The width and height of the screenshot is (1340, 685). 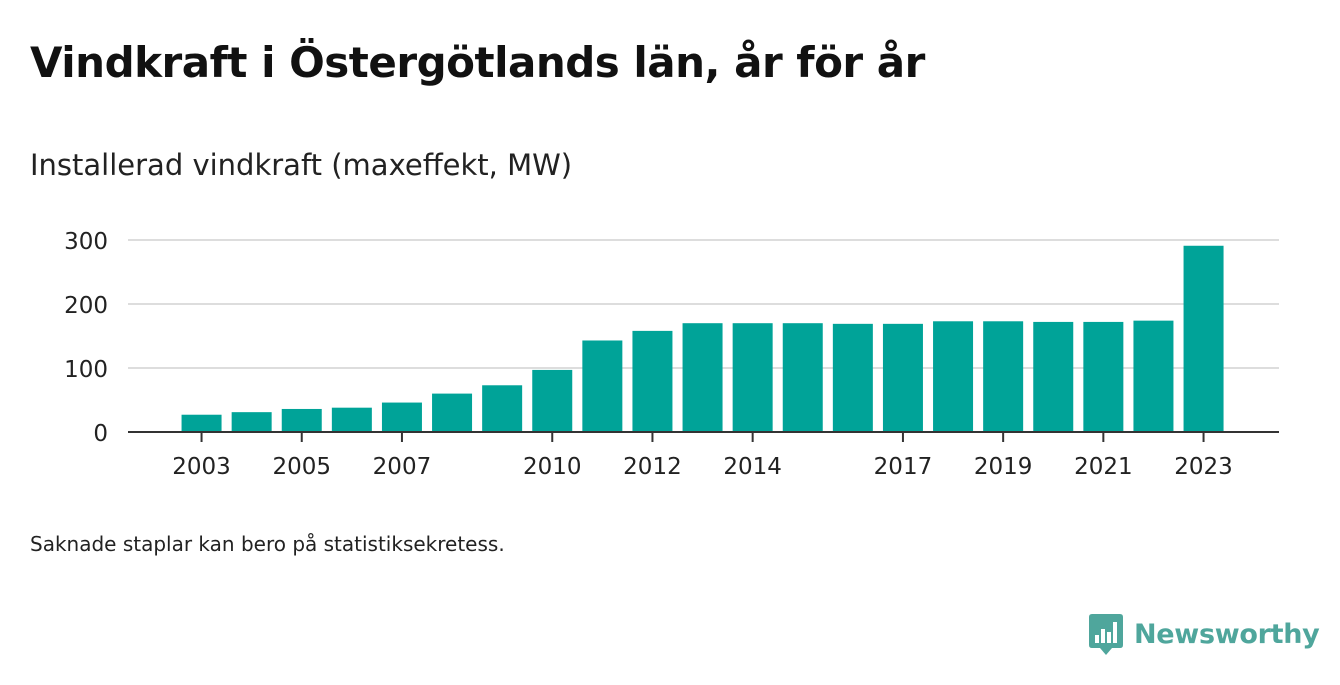 I want to click on bar-2008, so click(x=452, y=412).